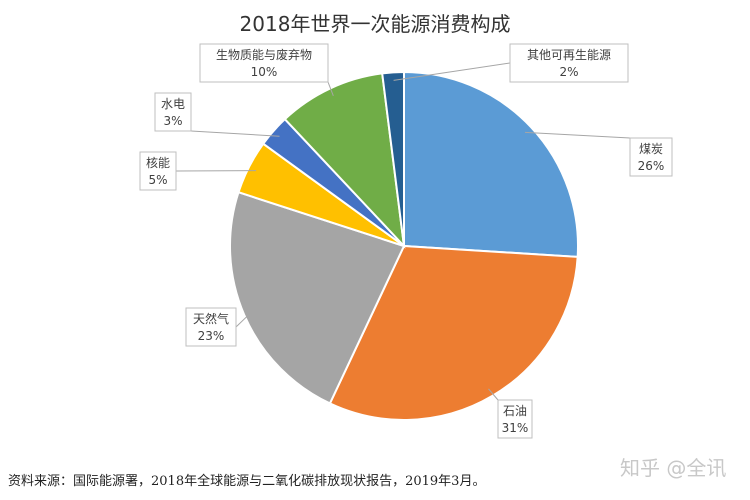 The image size is (750, 500). Describe the element at coordinates (264, 54) in the screenshot. I see `slice-label: 生物质能与废弃物` at that location.